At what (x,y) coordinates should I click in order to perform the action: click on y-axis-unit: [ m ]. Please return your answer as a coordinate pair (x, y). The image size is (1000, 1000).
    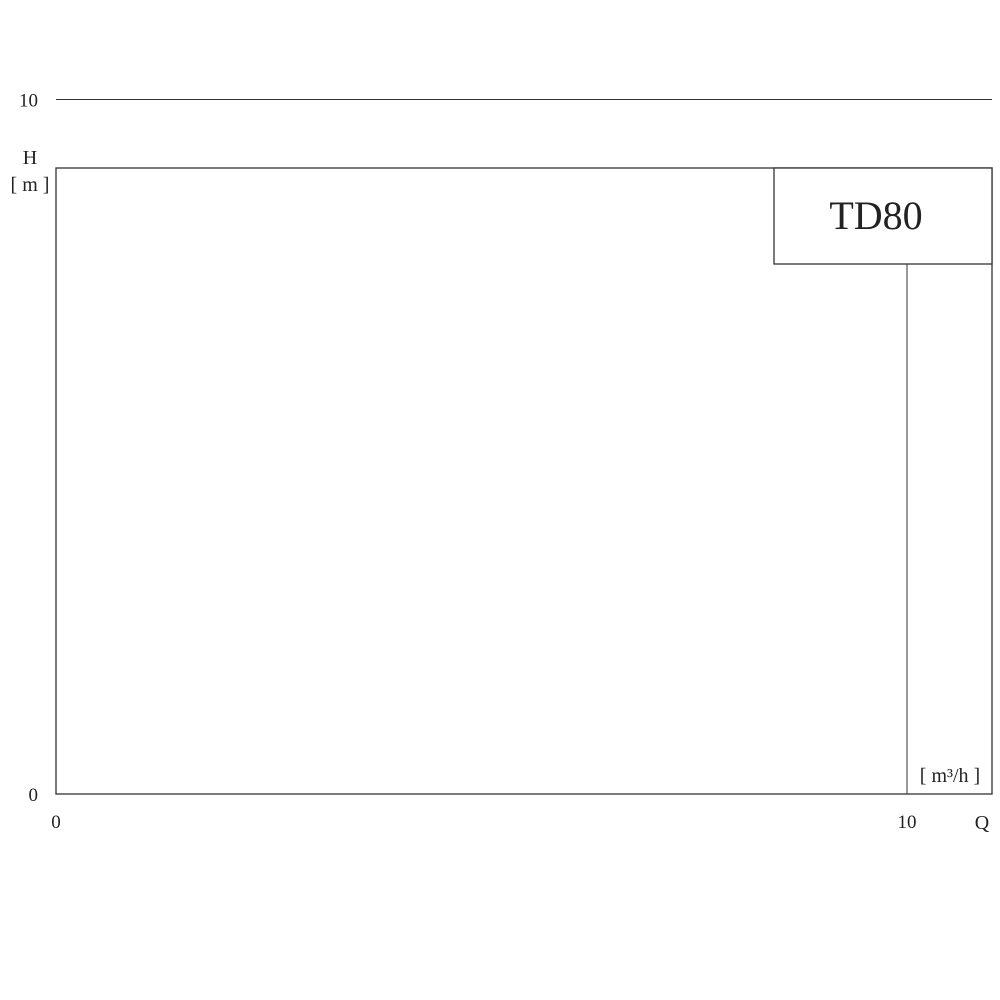
    Looking at the image, I should click on (30, 185).